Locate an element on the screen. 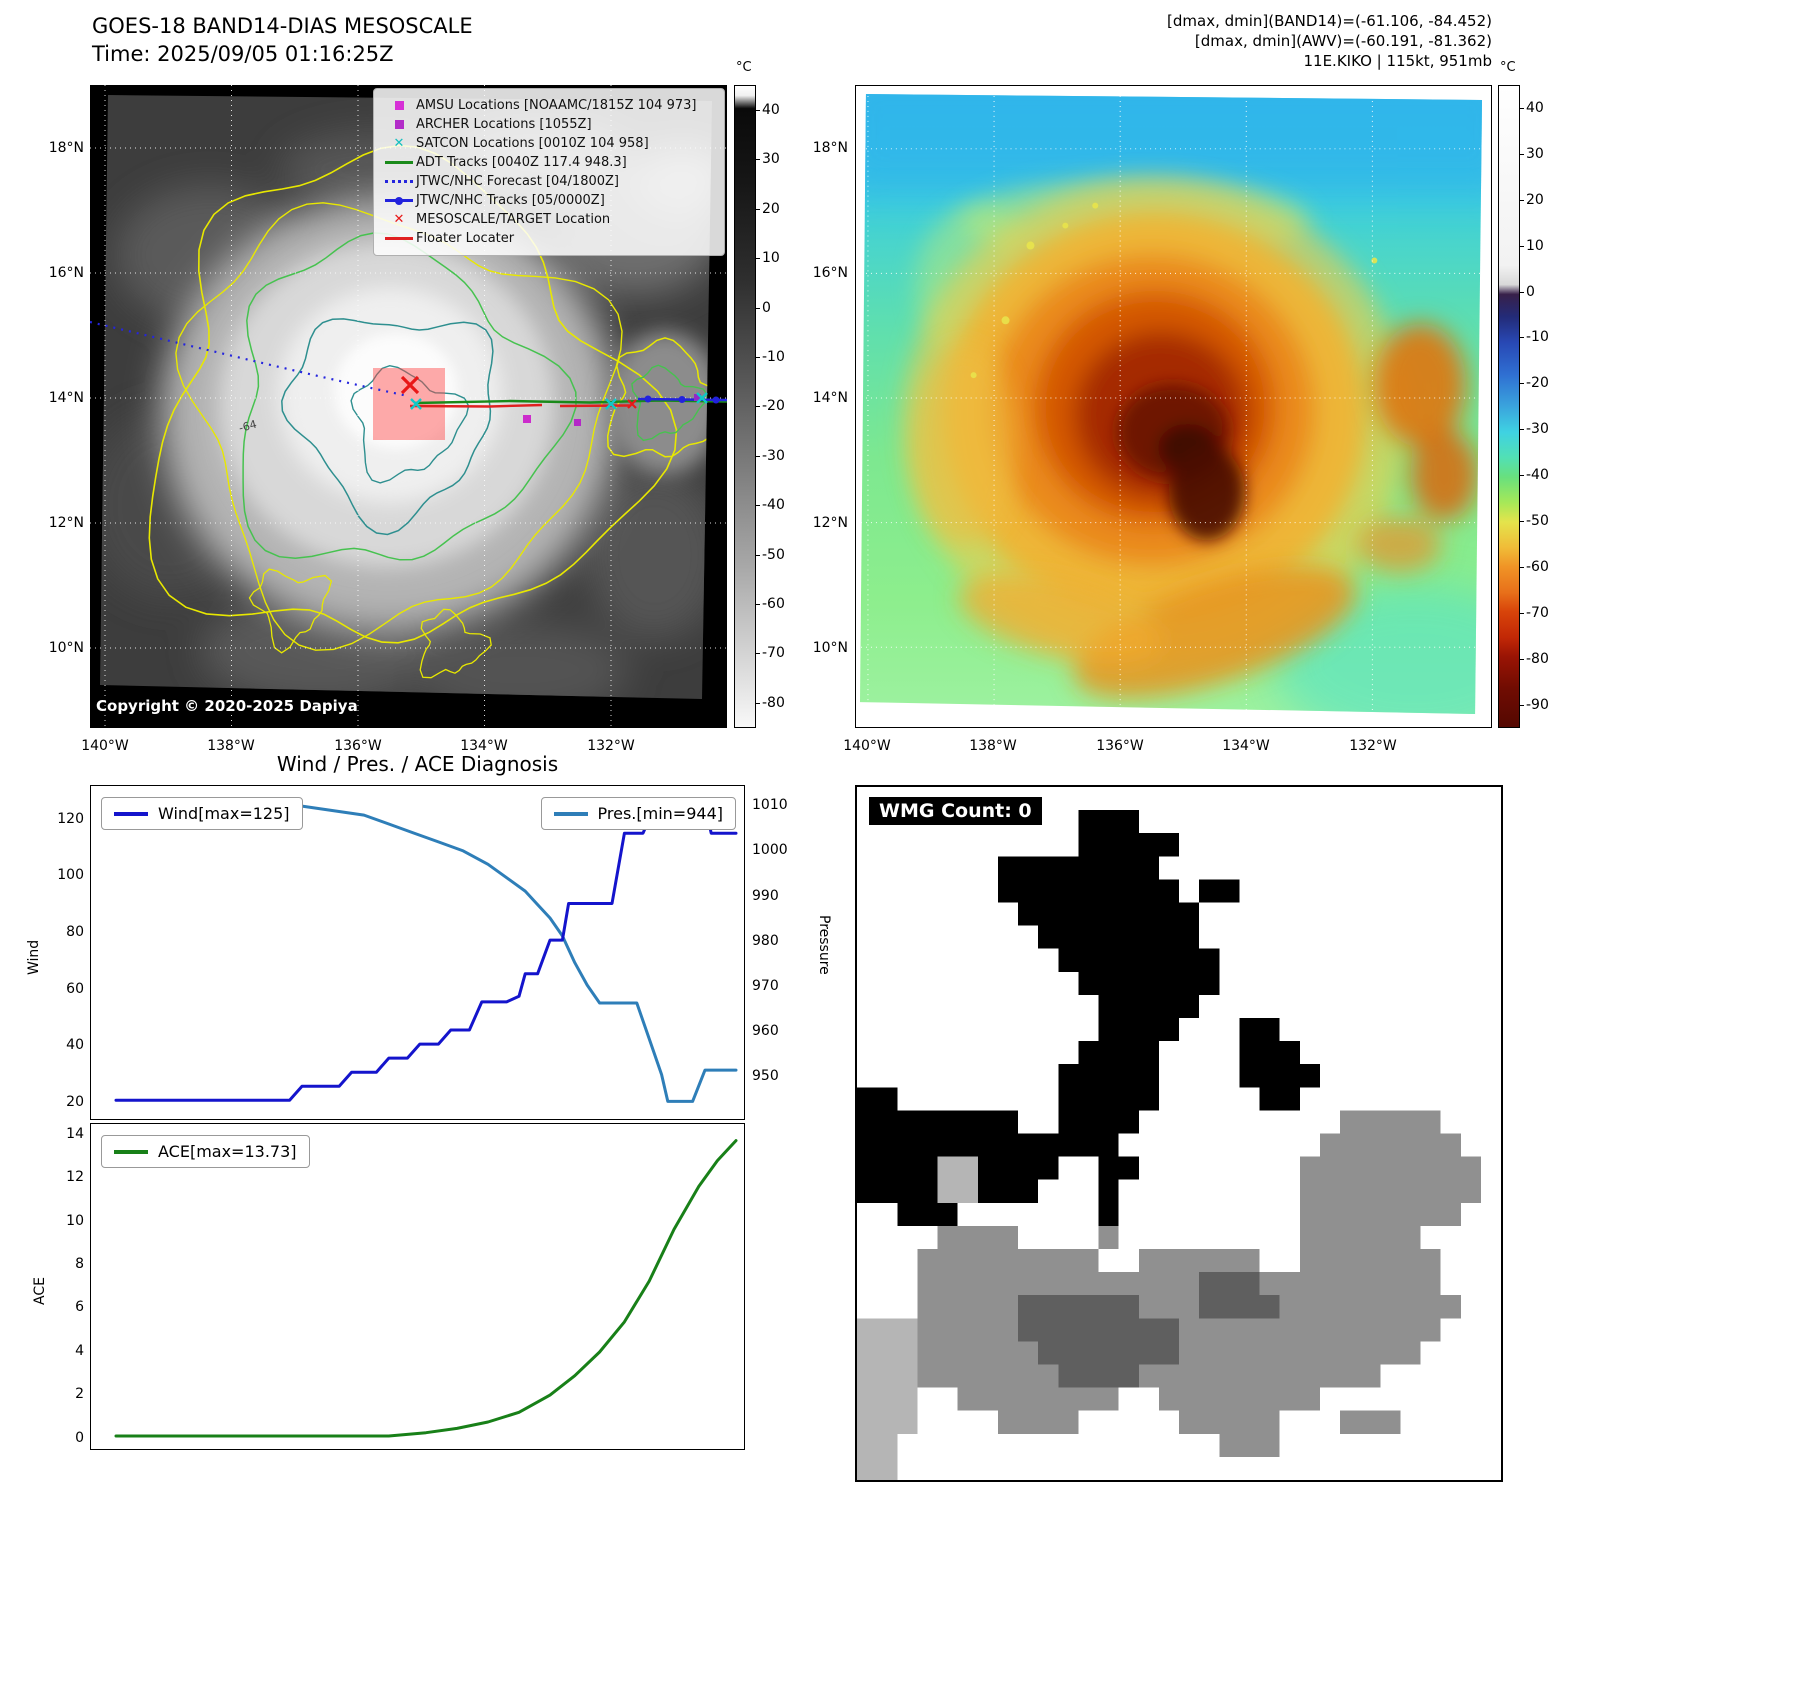  legend-item: JTWC/NHC Tracks [05/0000Z] is located at coordinates (549, 200).